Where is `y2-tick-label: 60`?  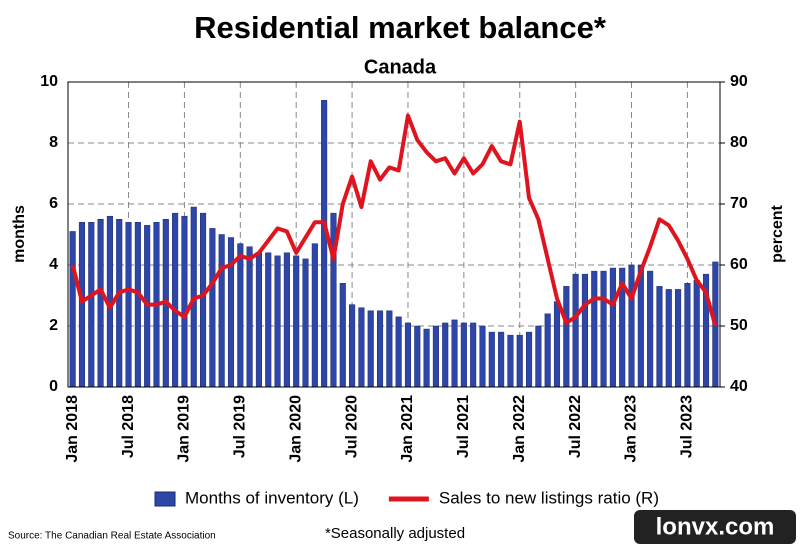
y2-tick-label: 60 is located at coordinates (739, 264).